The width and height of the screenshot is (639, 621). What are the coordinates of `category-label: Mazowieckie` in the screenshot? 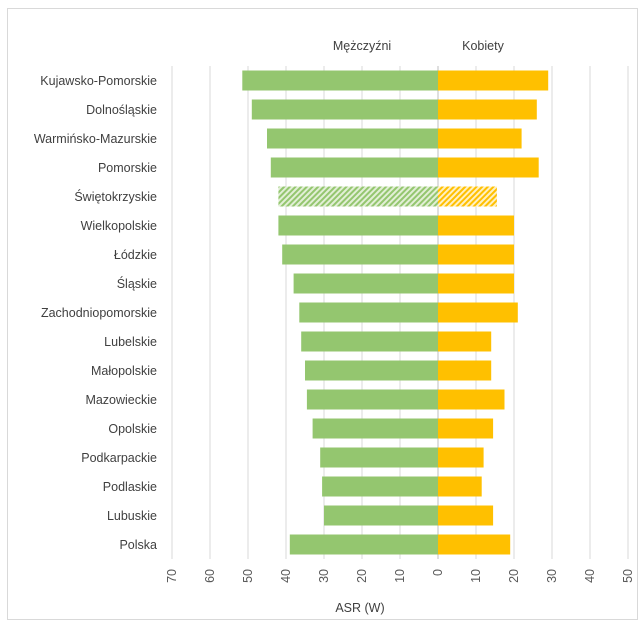 It's located at (121, 400).